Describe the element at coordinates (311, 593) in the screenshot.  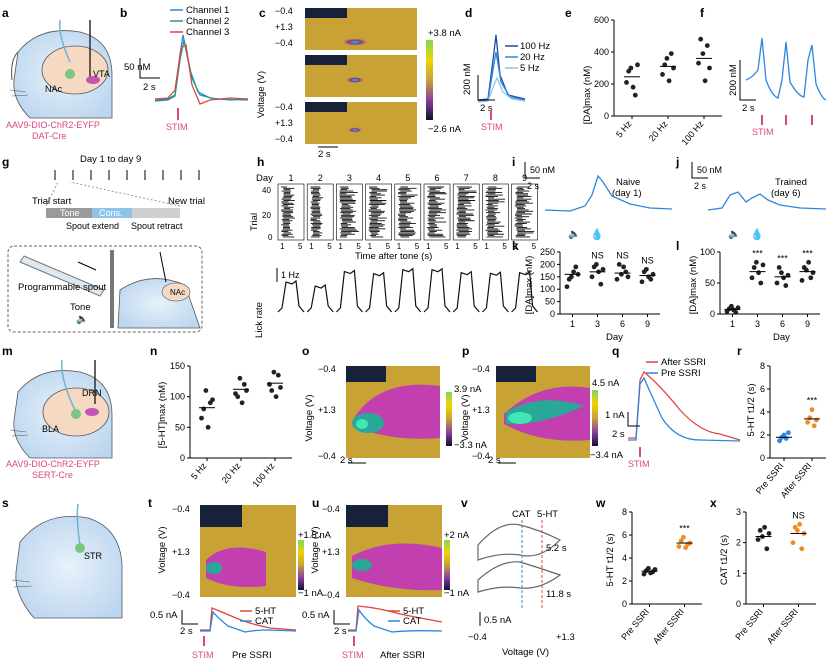
I see `cbar-bottom-t: −1 nA` at that location.